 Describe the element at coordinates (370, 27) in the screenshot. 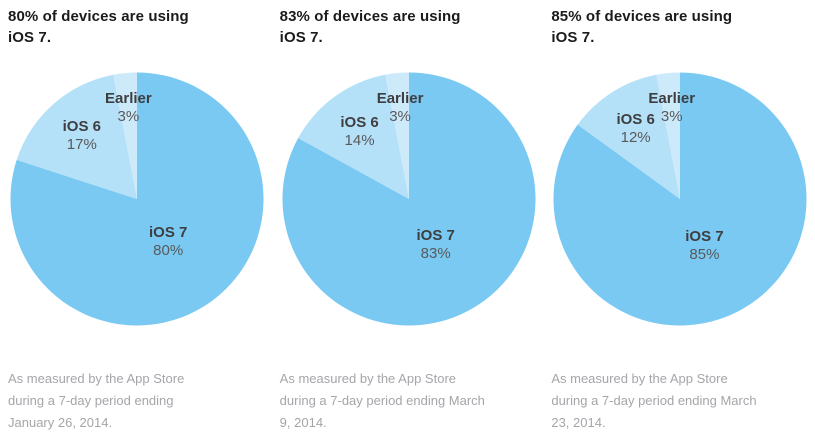

I see `chart-title: 83% of devices are using iOS 7.` at that location.